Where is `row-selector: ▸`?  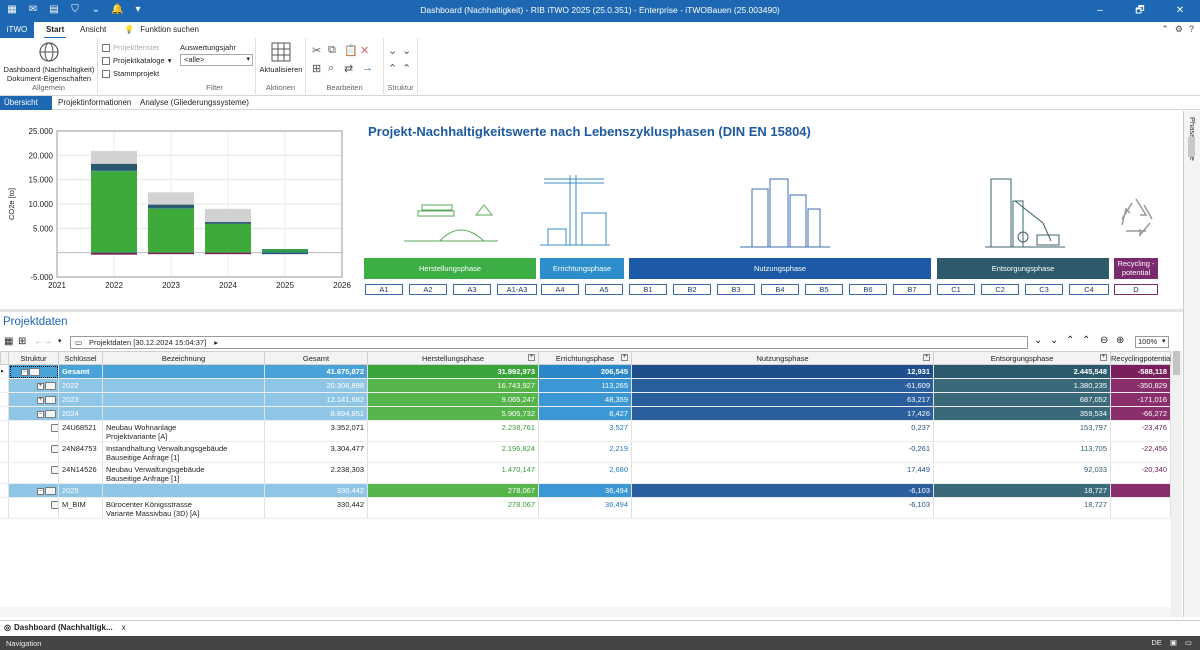
row-selector: ▸ is located at coordinates (4, 371).